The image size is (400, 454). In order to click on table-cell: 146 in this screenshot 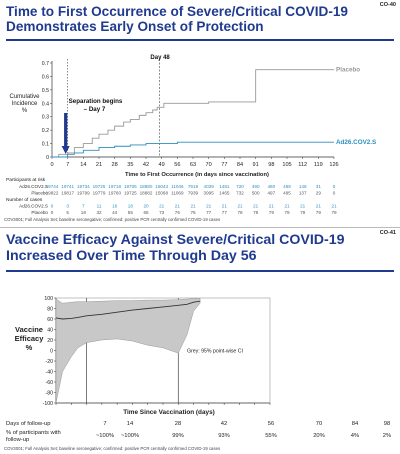, I will do `click(303, 186)`.